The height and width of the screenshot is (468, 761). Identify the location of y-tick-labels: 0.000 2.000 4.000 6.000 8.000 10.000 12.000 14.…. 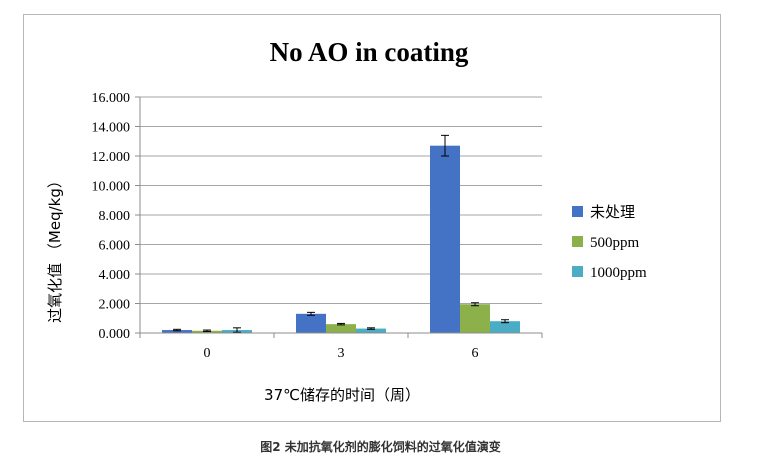
(111, 216).